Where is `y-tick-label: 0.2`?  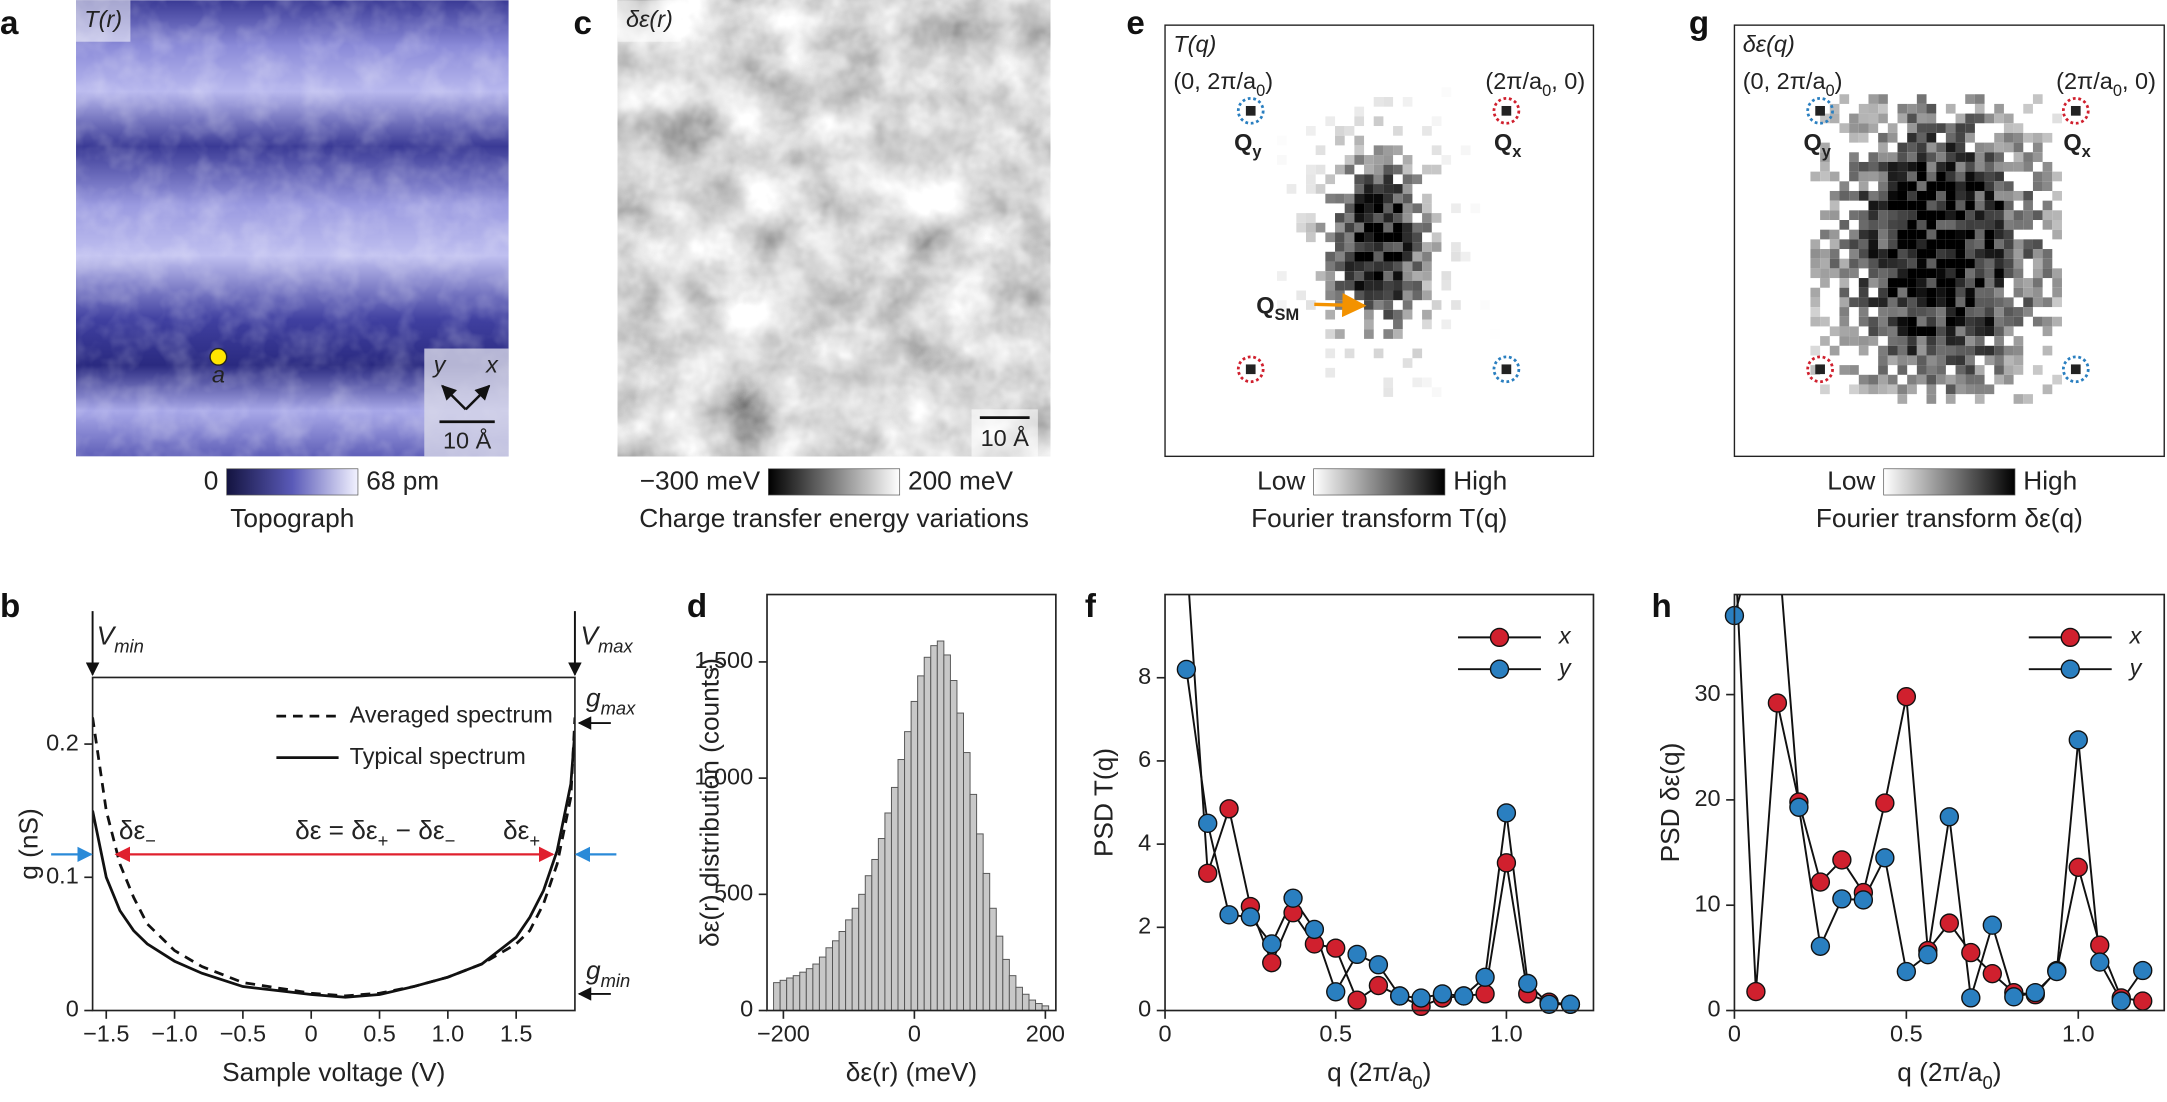 y-tick-label: 0.2 is located at coordinates (62, 742).